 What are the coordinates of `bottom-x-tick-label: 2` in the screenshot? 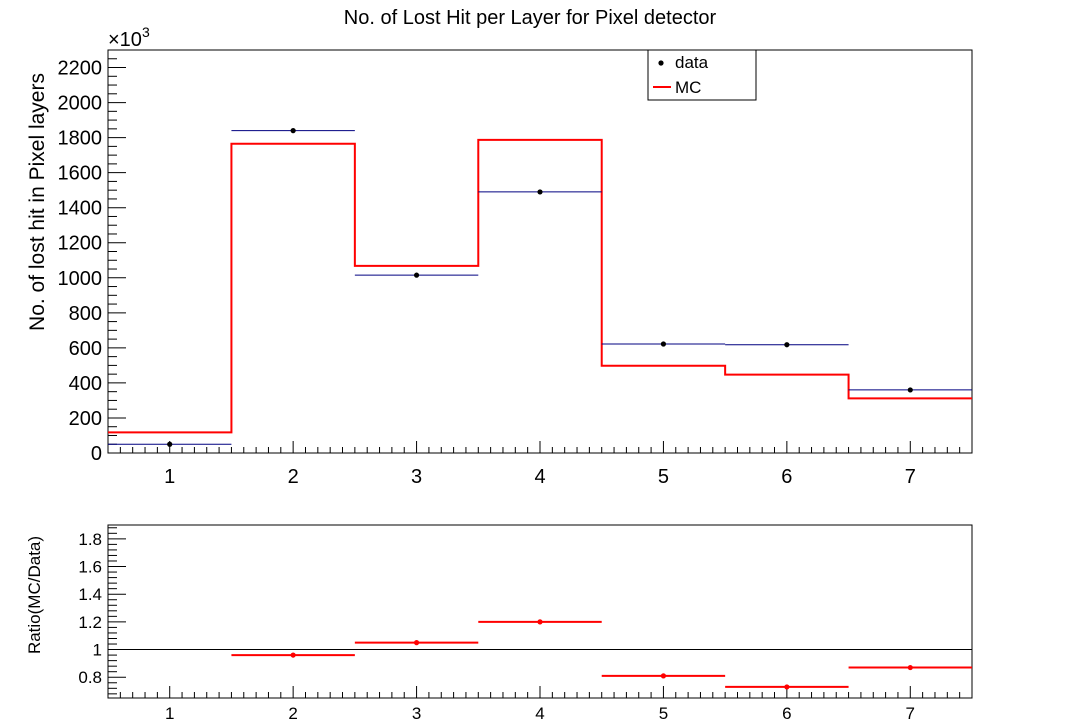 It's located at (292, 712).